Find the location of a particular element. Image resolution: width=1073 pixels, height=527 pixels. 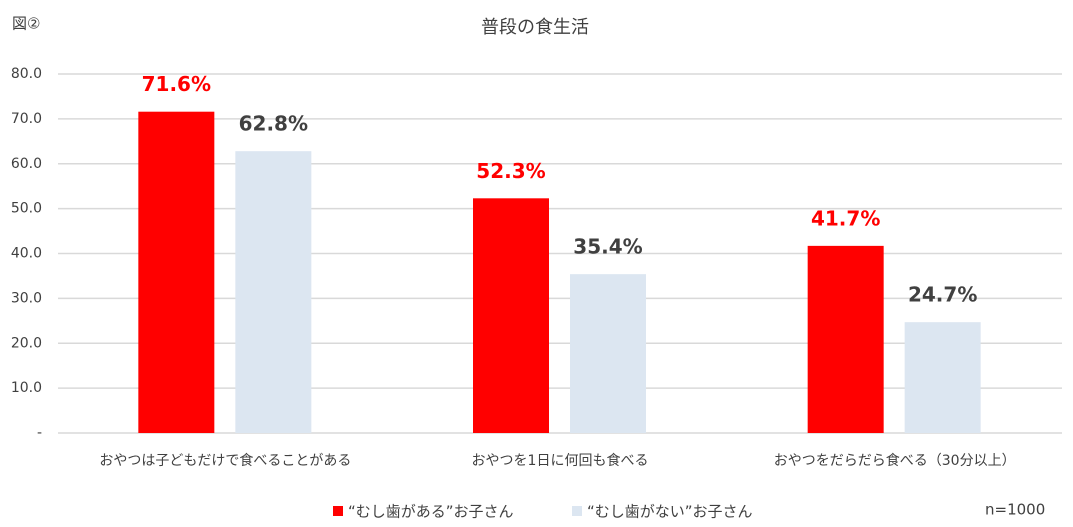

y-tick-label: 50.0 is located at coordinates (26, 209).